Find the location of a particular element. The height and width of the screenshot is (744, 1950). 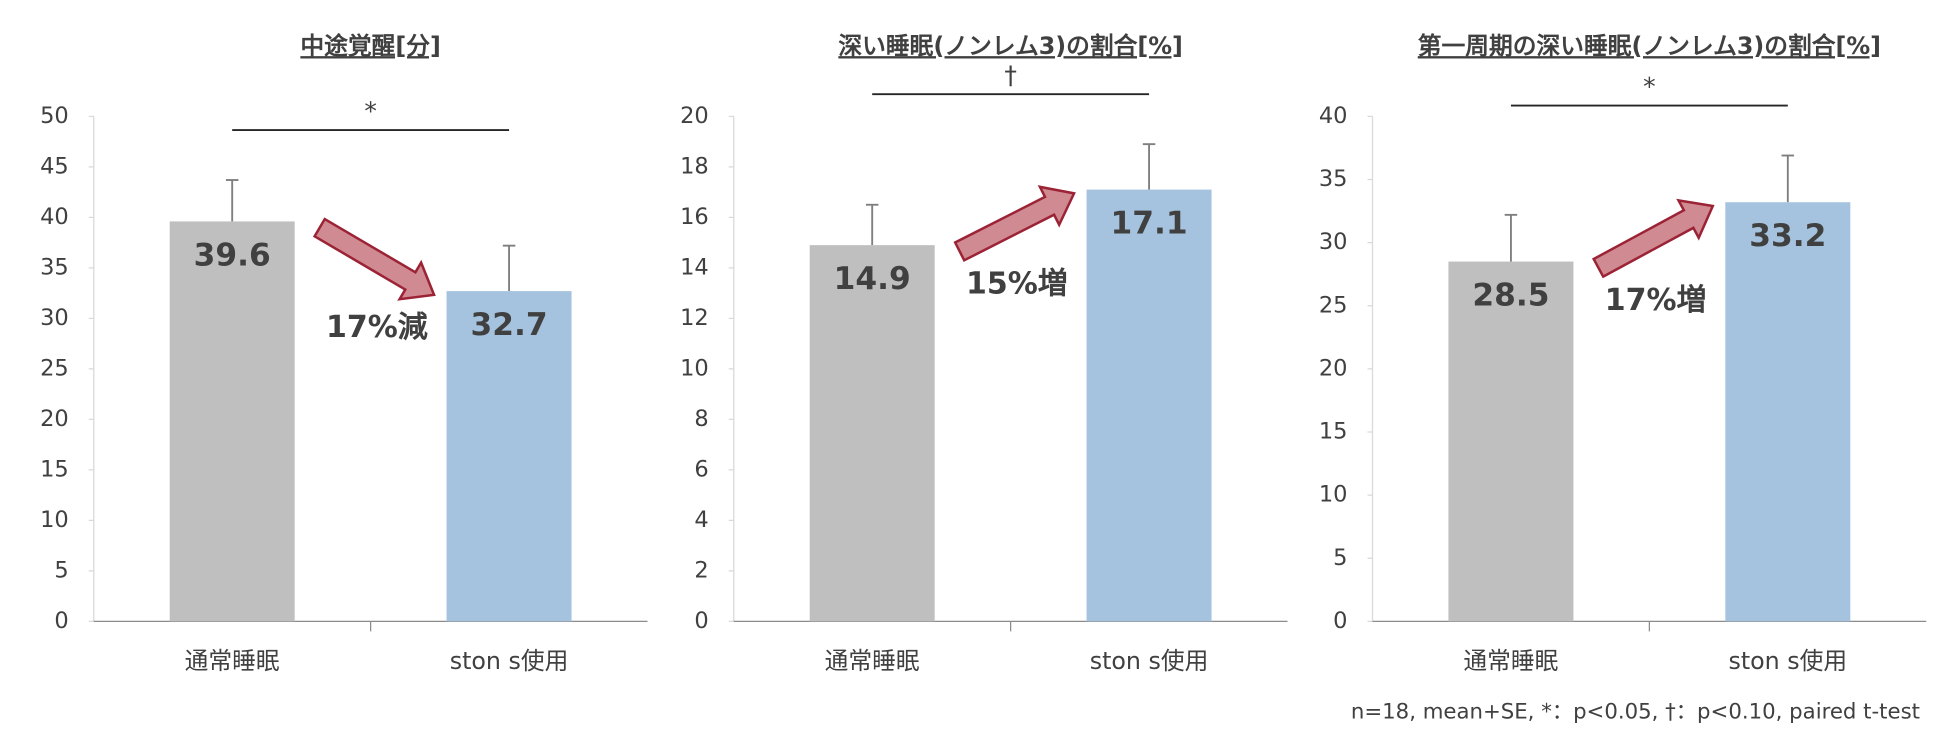

y-tick-label: 16 is located at coordinates (694, 217).